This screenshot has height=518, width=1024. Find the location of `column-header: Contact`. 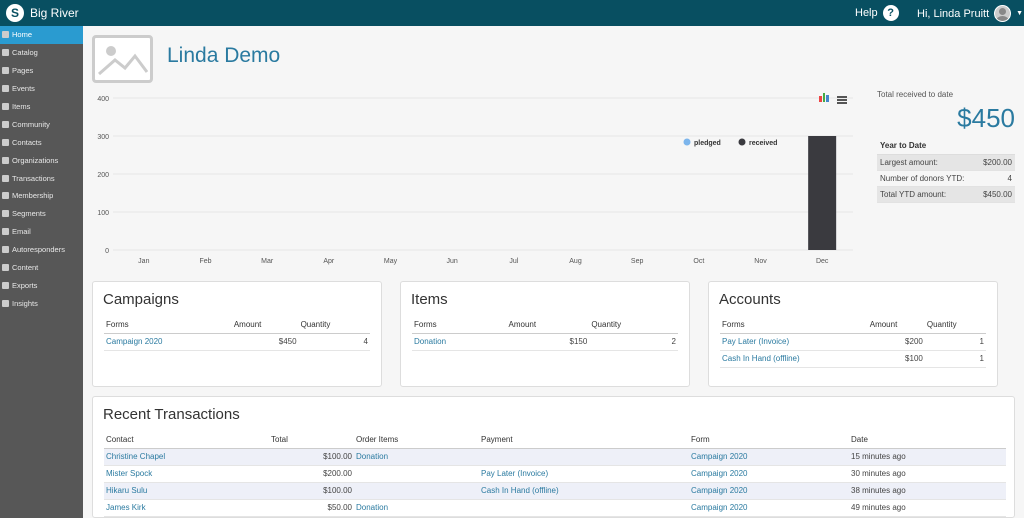

column-header: Contact is located at coordinates (186, 440).